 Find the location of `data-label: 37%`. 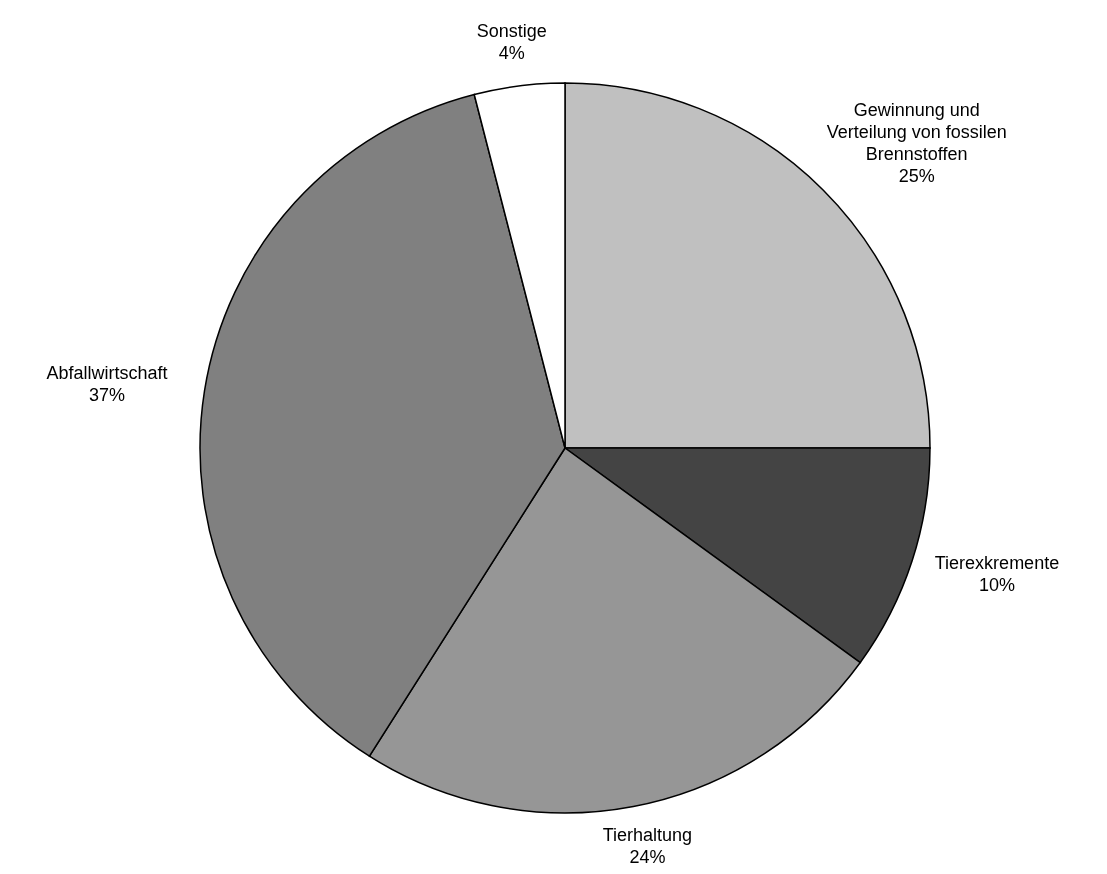

data-label: 37% is located at coordinates (106, 395).